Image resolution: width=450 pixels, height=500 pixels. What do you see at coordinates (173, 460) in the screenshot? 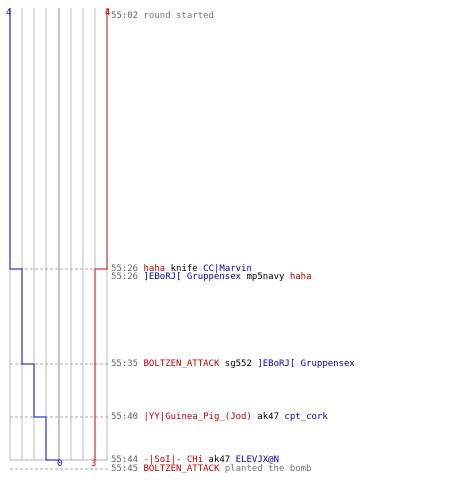
I see `red-player-name: -|SoI|- CHi` at bounding box center [173, 460].